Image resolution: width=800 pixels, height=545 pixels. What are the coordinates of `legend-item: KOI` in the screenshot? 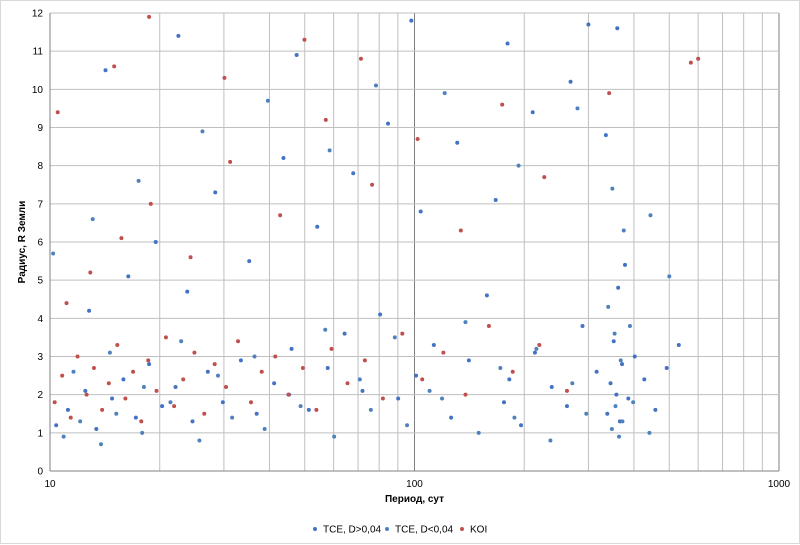 It's located at (473, 530).